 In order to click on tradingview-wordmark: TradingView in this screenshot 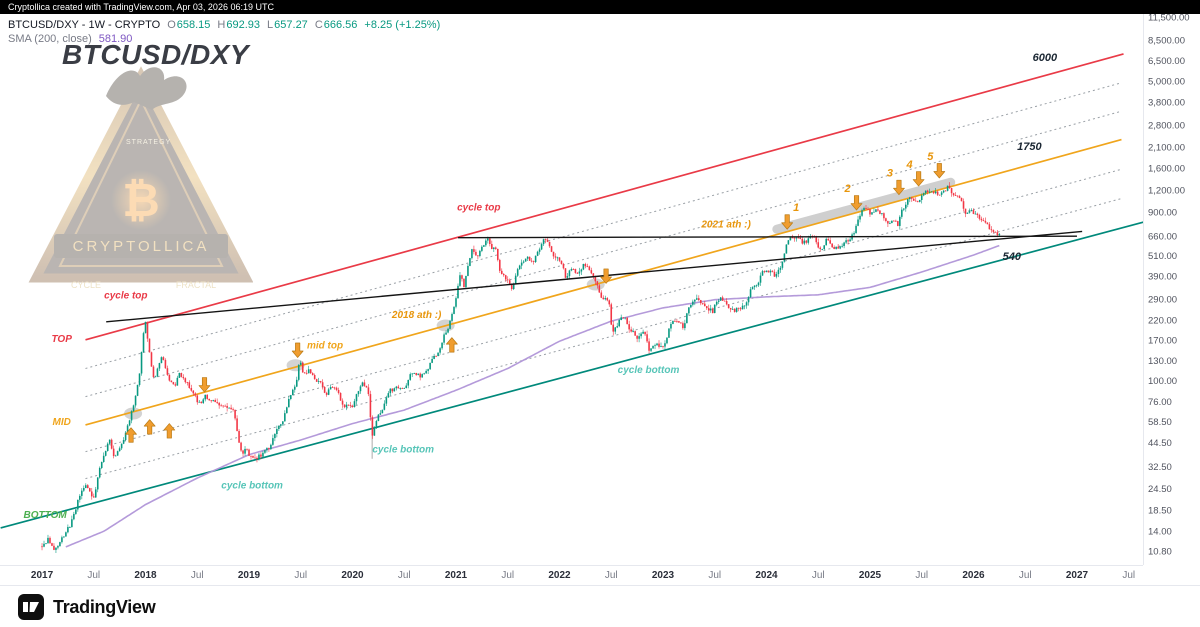, I will do `click(104, 606)`.